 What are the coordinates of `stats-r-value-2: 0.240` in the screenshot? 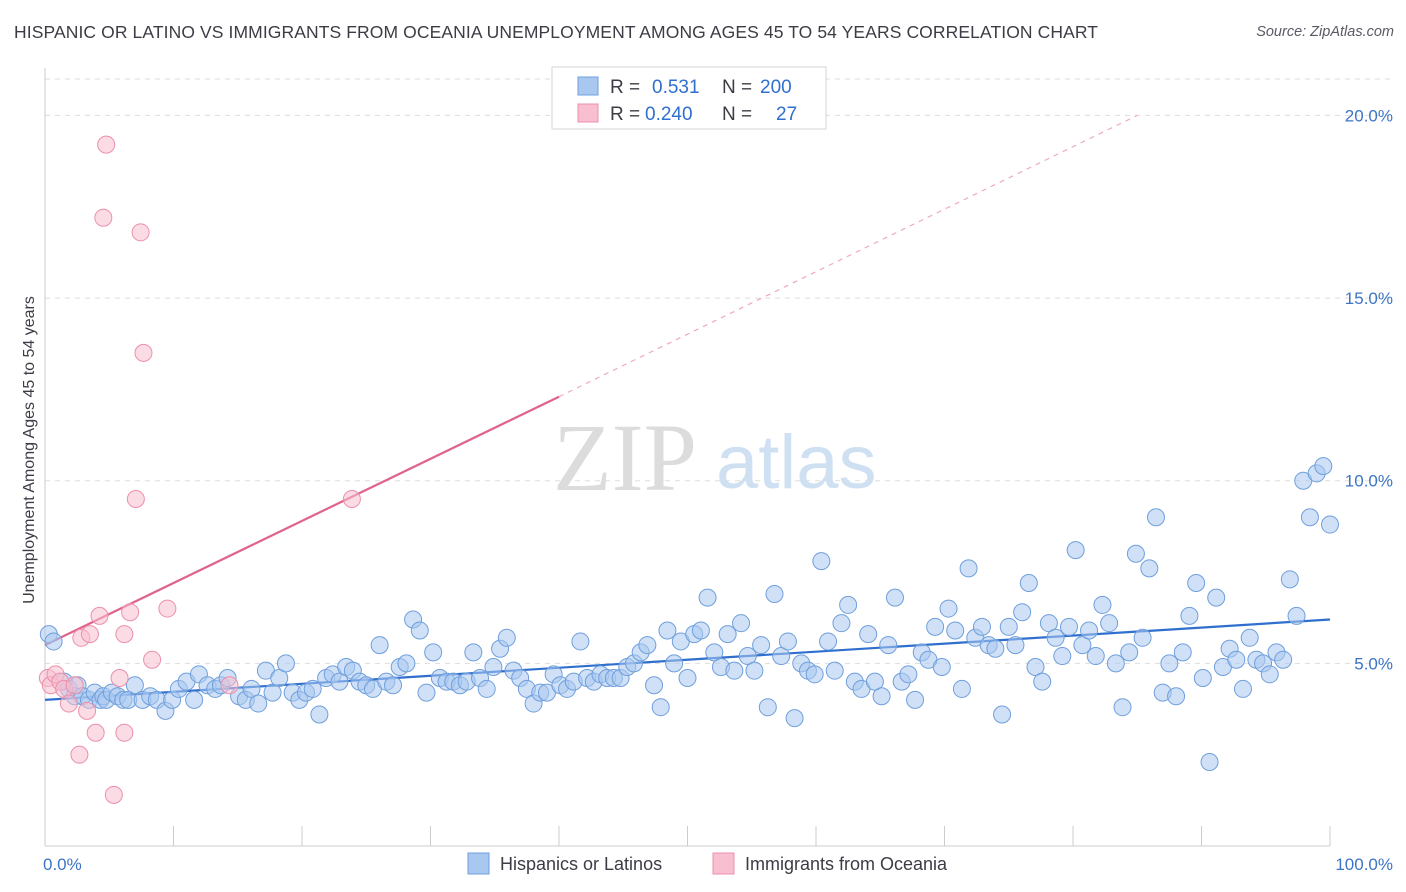 It's located at (669, 114).